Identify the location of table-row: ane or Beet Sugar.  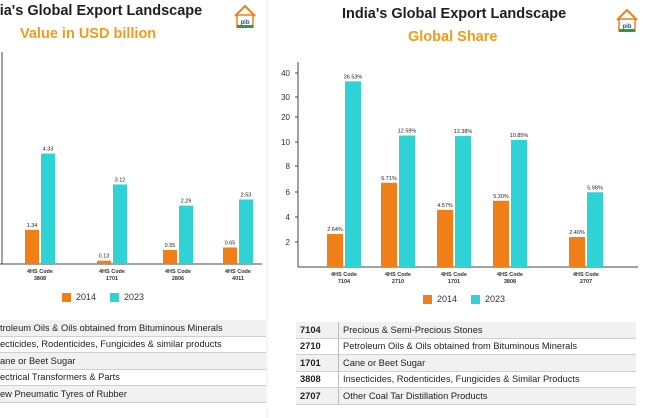
(133, 361).